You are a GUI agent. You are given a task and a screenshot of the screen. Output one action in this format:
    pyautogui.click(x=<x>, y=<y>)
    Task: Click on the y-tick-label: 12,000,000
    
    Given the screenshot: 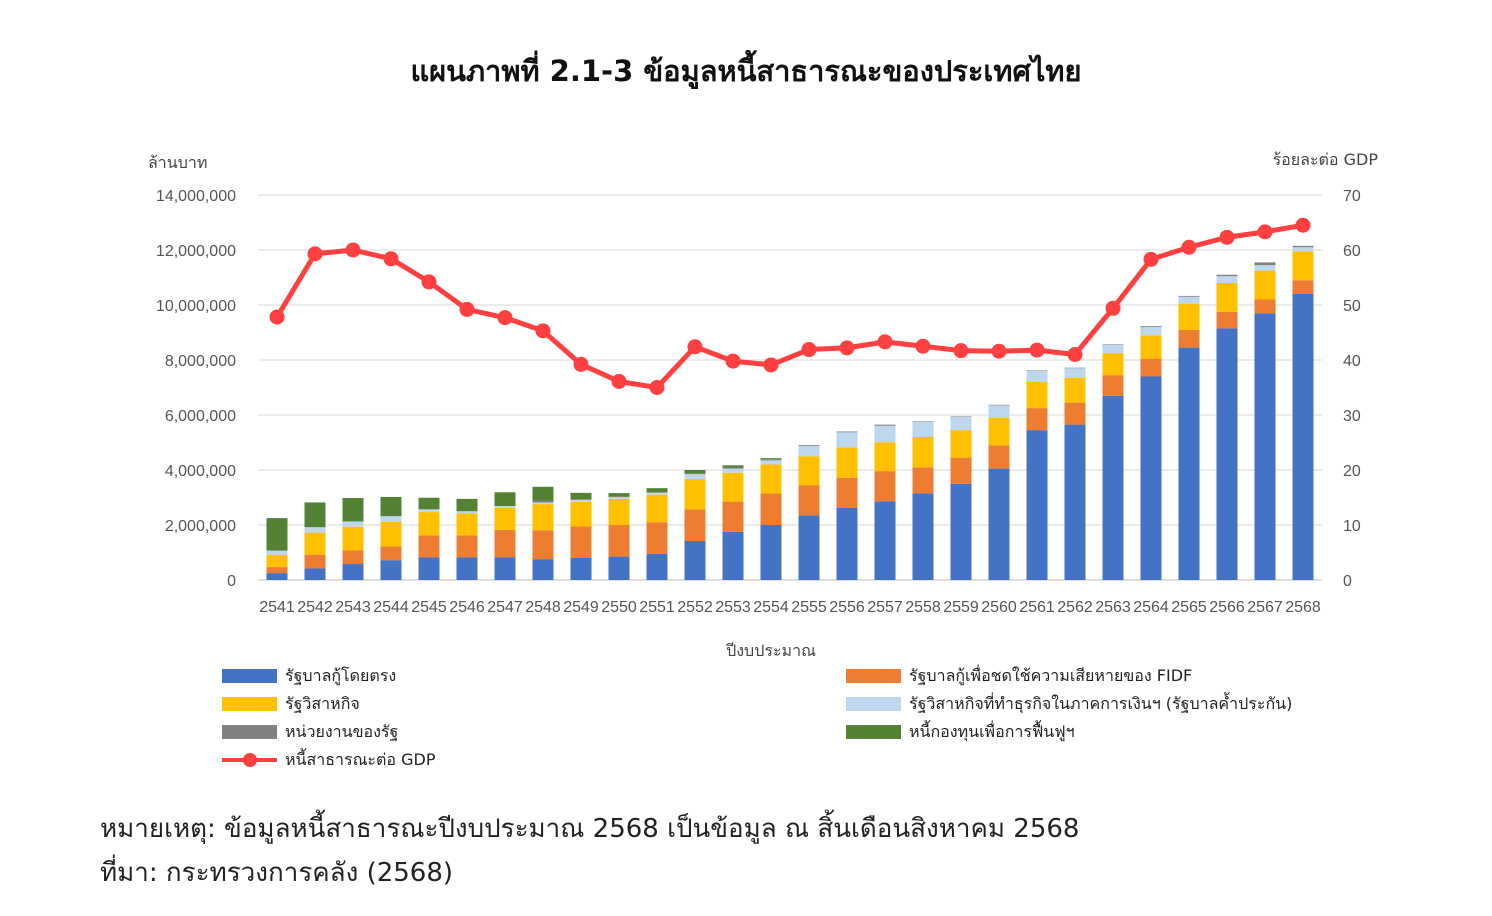 What is the action you would take?
    pyautogui.click(x=196, y=251)
    